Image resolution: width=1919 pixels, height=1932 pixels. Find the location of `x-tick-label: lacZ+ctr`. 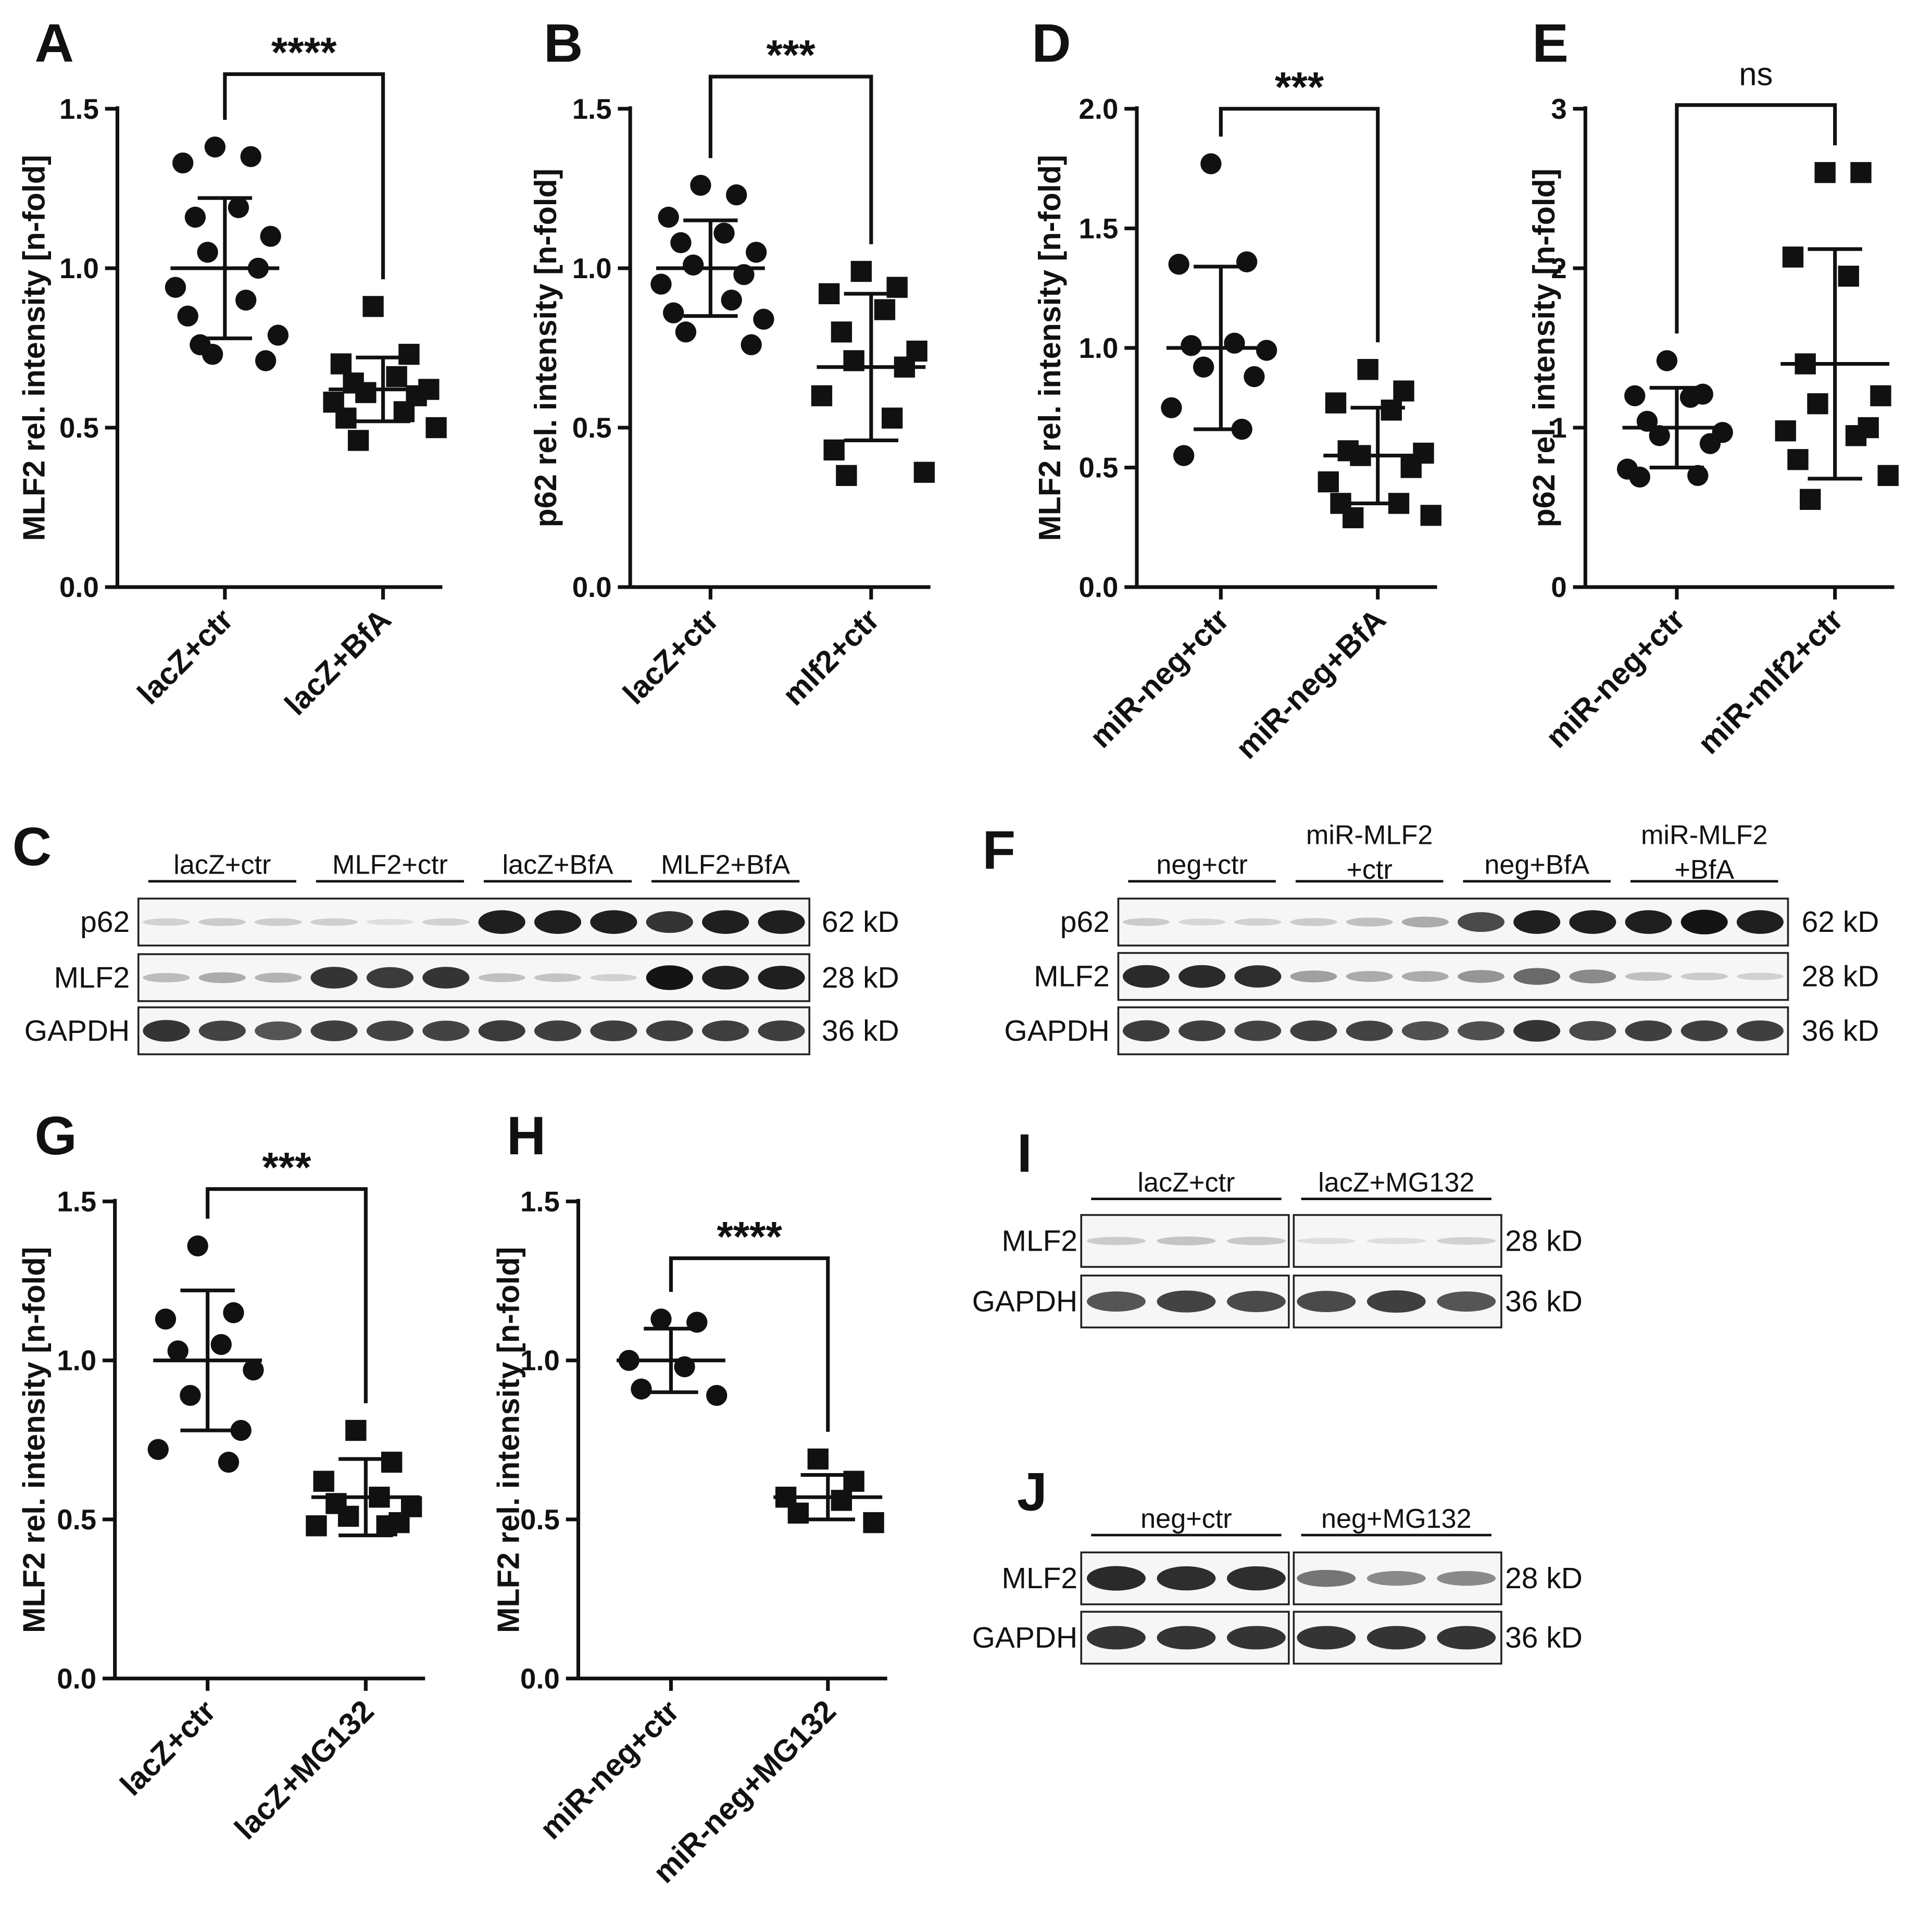

x-tick-label: lacZ+ctr is located at coordinates (168, 1747).